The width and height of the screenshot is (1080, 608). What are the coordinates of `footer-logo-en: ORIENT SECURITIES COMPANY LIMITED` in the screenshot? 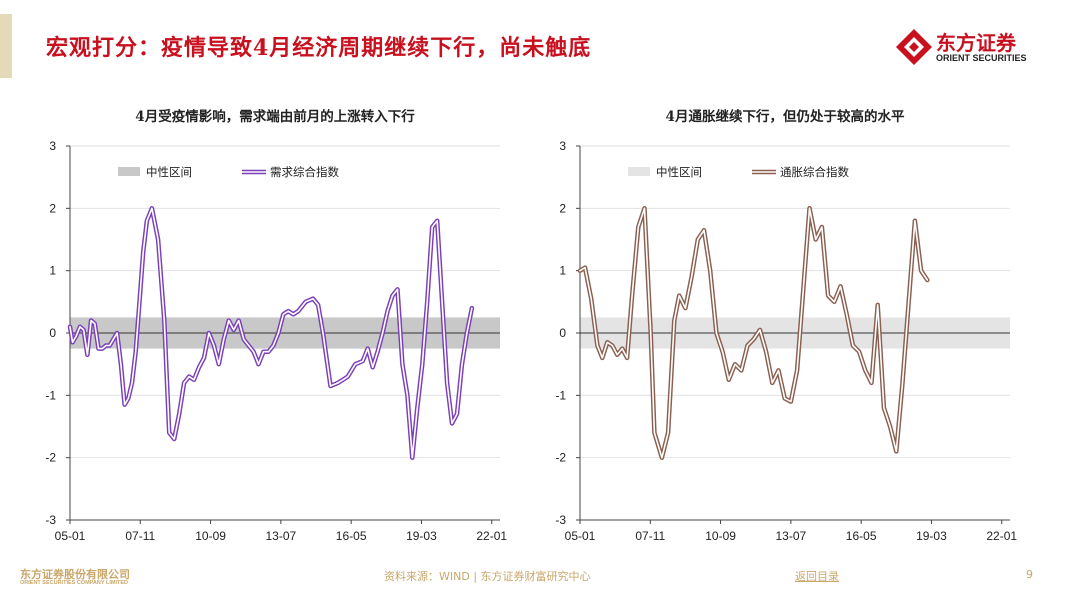 It's located at (74, 583).